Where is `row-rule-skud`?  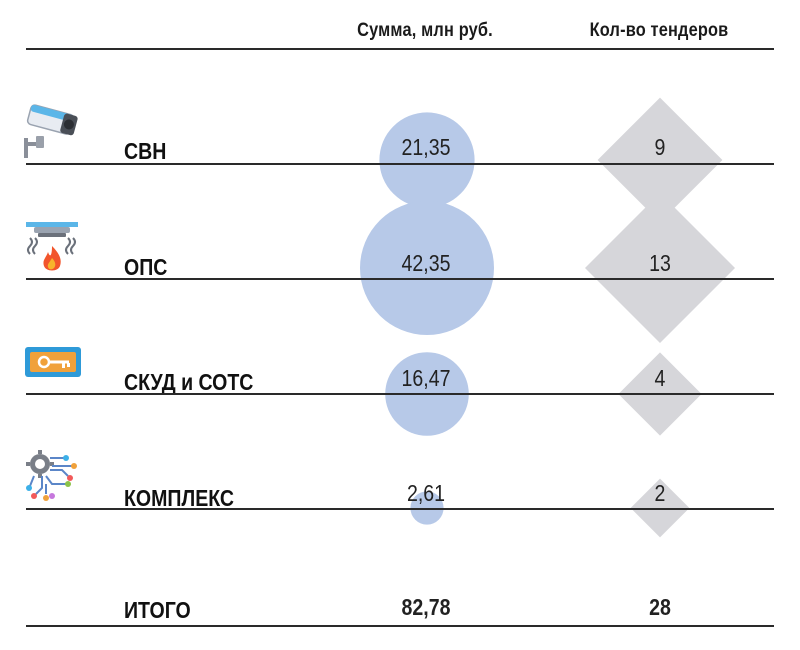
row-rule-skud is located at coordinates (400, 394).